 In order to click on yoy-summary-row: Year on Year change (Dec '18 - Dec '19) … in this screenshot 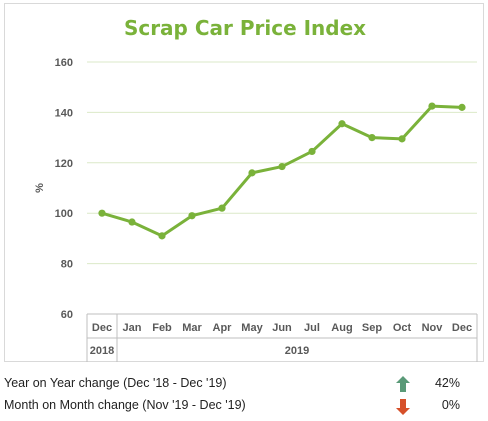, I will do `click(244, 385)`.